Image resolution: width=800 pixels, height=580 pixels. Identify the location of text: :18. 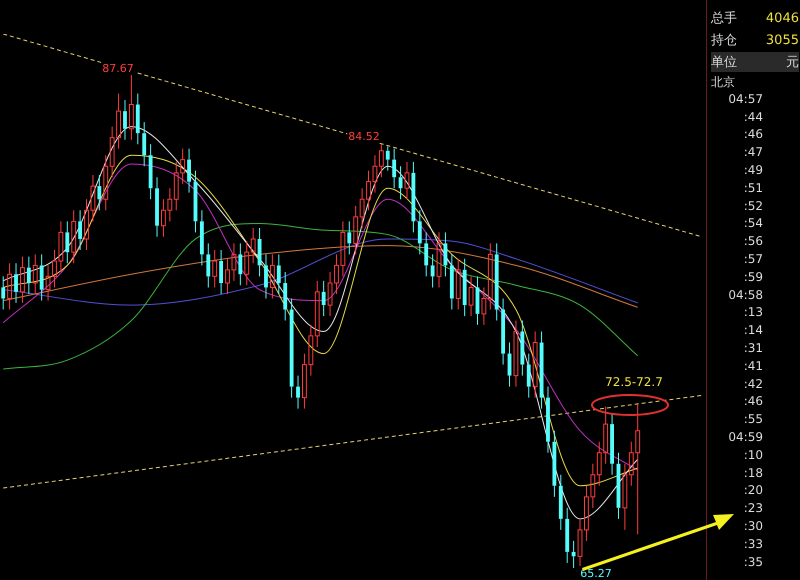
(752, 473).